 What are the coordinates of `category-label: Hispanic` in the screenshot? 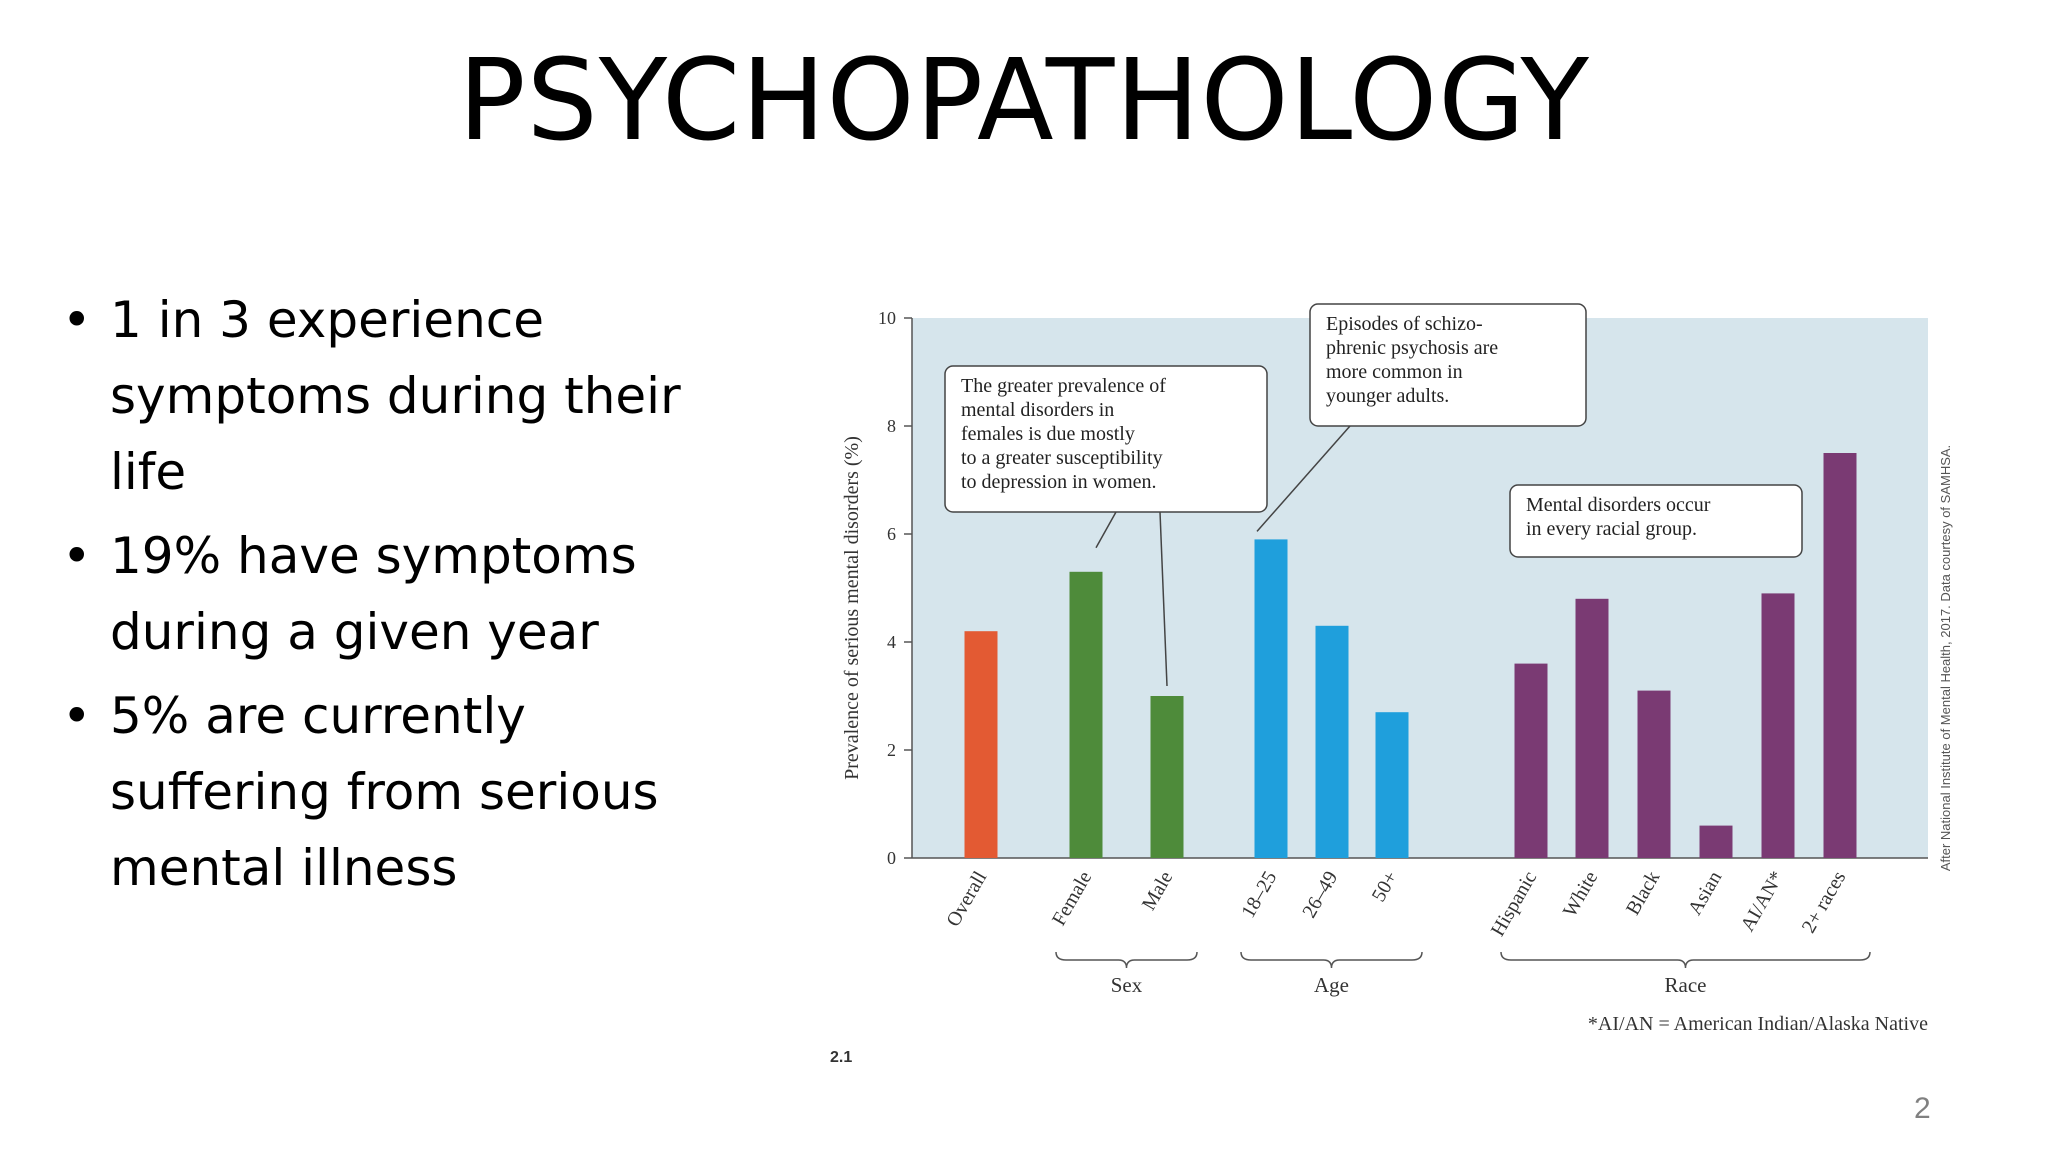 It's located at (1514, 903).